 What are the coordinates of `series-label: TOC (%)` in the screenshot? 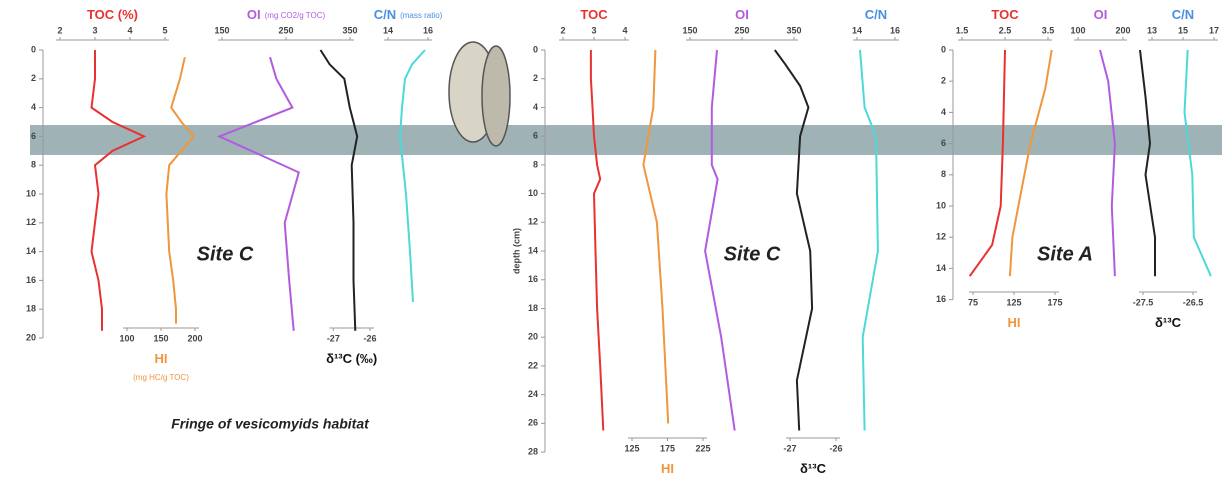 It's located at (112, 14).